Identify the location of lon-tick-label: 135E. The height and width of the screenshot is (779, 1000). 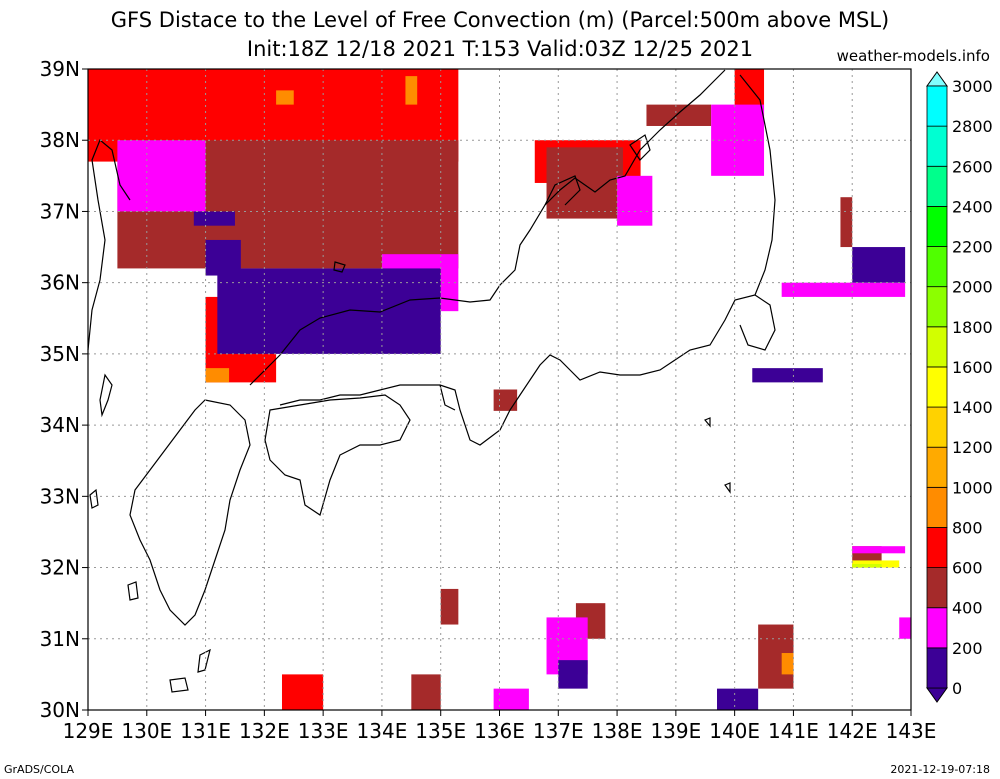
(440, 731).